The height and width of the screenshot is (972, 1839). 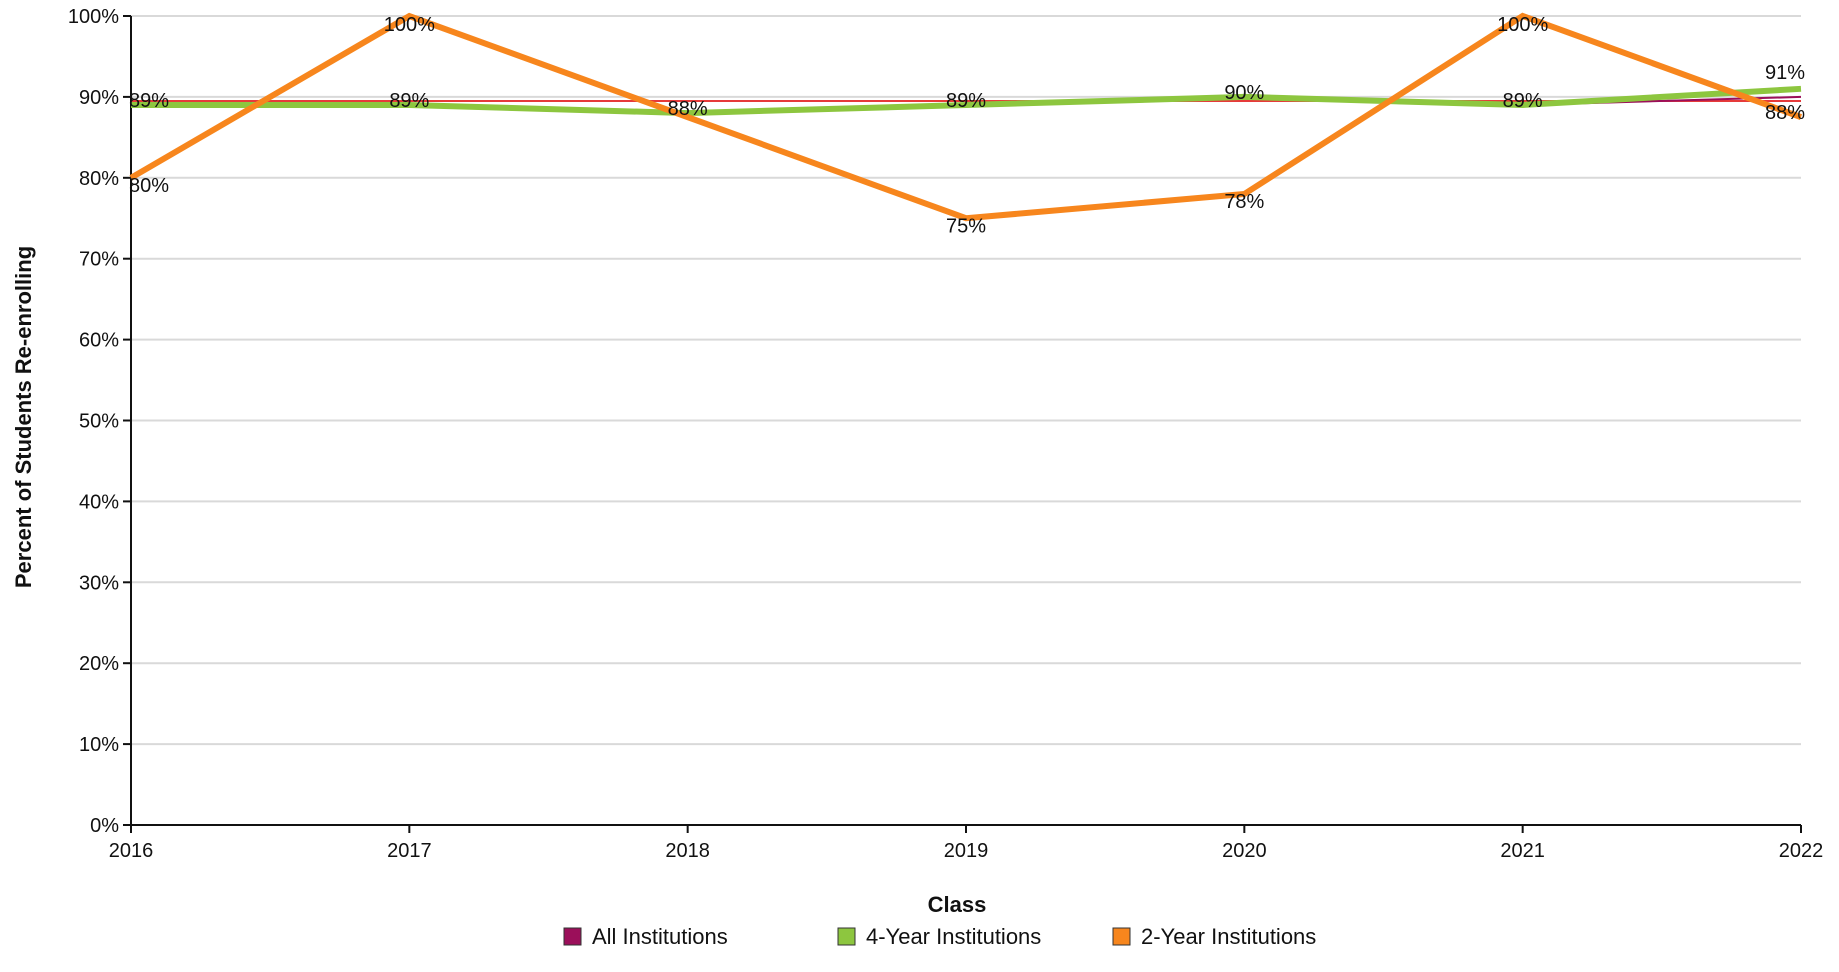 I want to click on series-line-4-year-institutions, so click(x=966, y=101).